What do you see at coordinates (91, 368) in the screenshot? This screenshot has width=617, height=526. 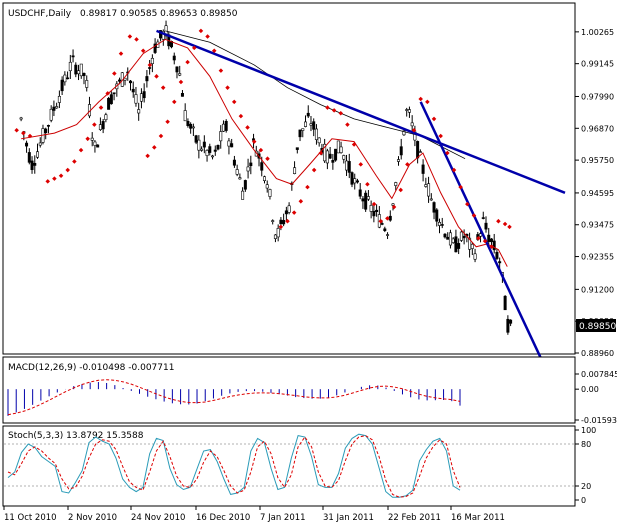 I see `macd-label: MACD(12,26,9) -0.010498 -0.007711` at bounding box center [91, 368].